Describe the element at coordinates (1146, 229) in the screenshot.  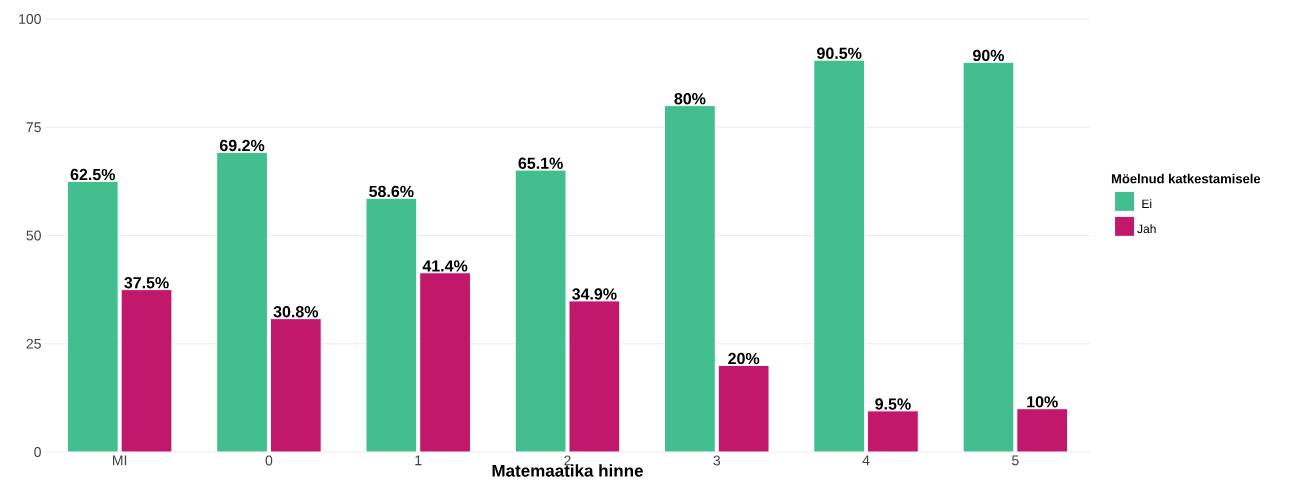
I see `legend-label: Jah` at that location.